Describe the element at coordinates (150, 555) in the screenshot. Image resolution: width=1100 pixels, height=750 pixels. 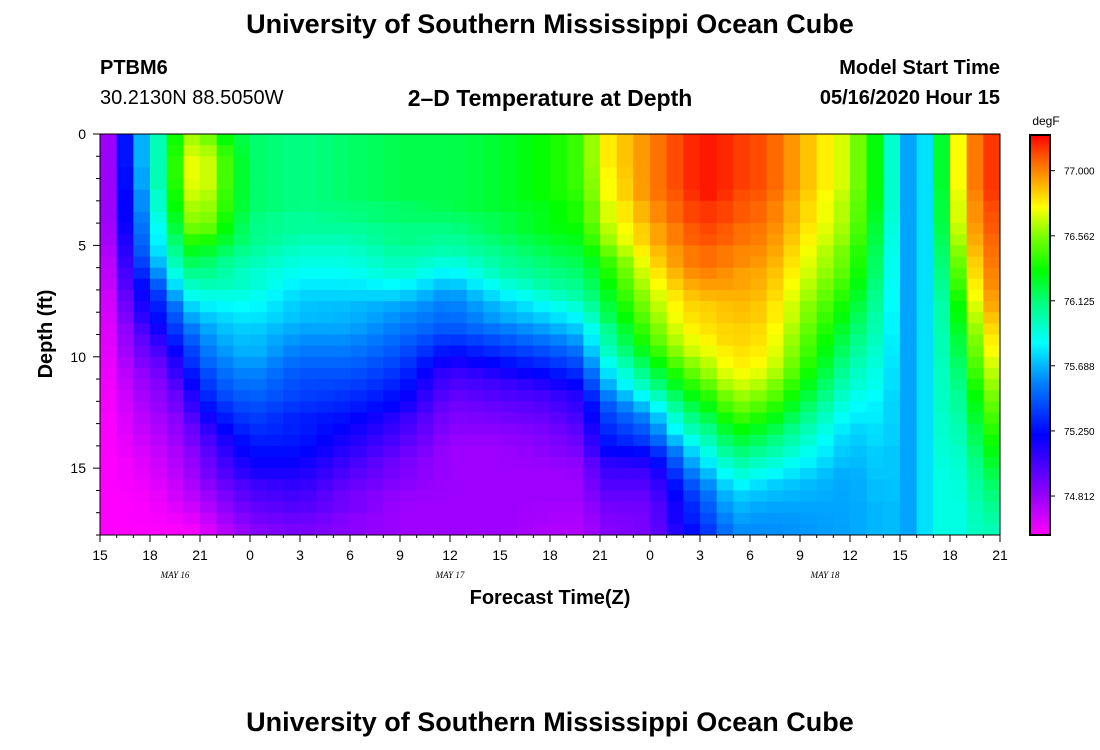
I see `x-tick-label: 18` at that location.